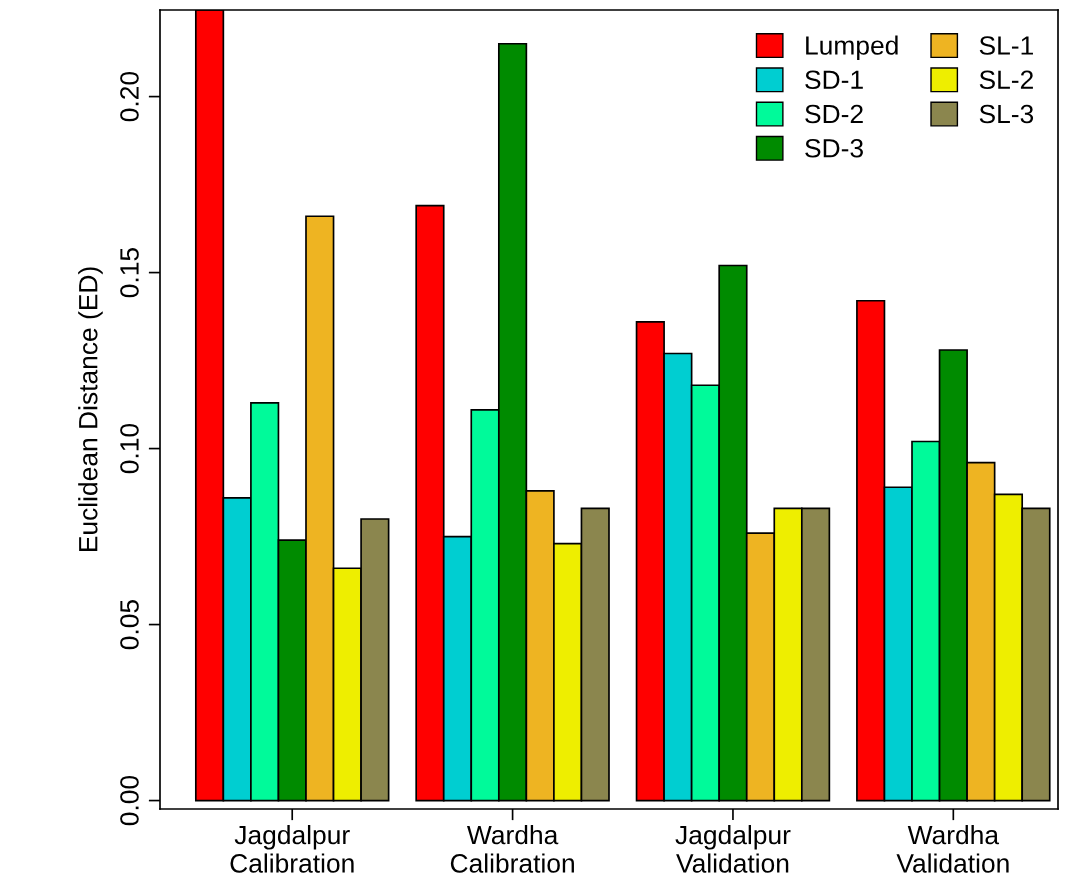  What do you see at coordinates (129, 448) in the screenshot?
I see `y-tick-label: 0.10` at bounding box center [129, 448].